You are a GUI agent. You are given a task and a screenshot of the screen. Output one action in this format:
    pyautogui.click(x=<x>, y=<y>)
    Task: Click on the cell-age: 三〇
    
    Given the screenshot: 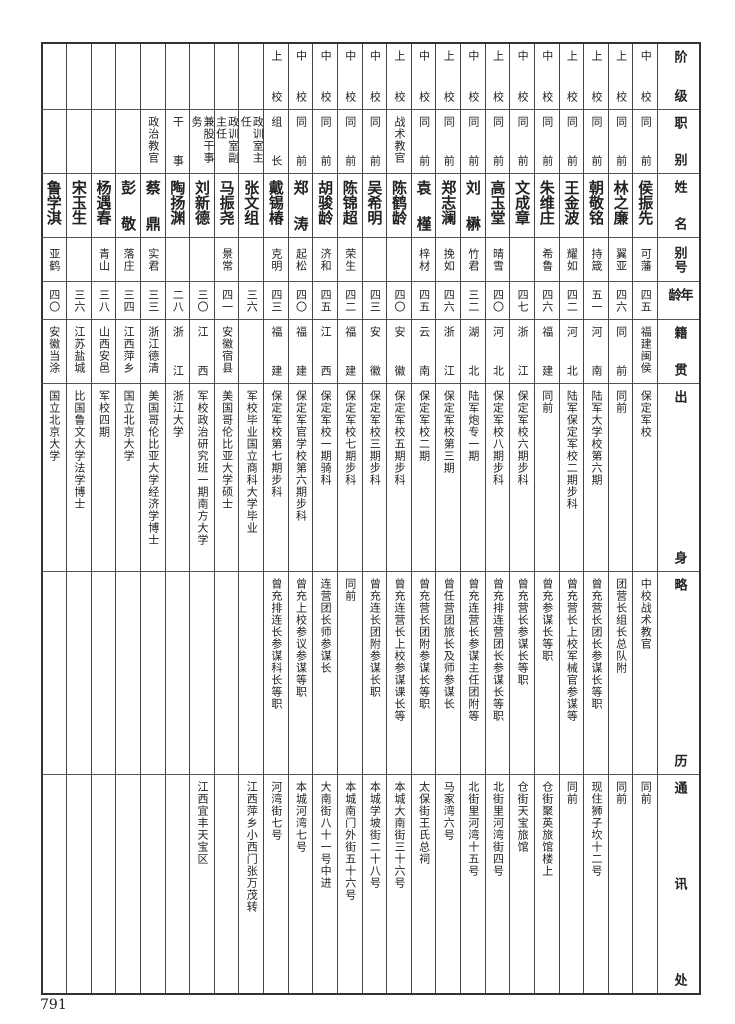 What is the action you would take?
    pyautogui.click(x=202, y=301)
    